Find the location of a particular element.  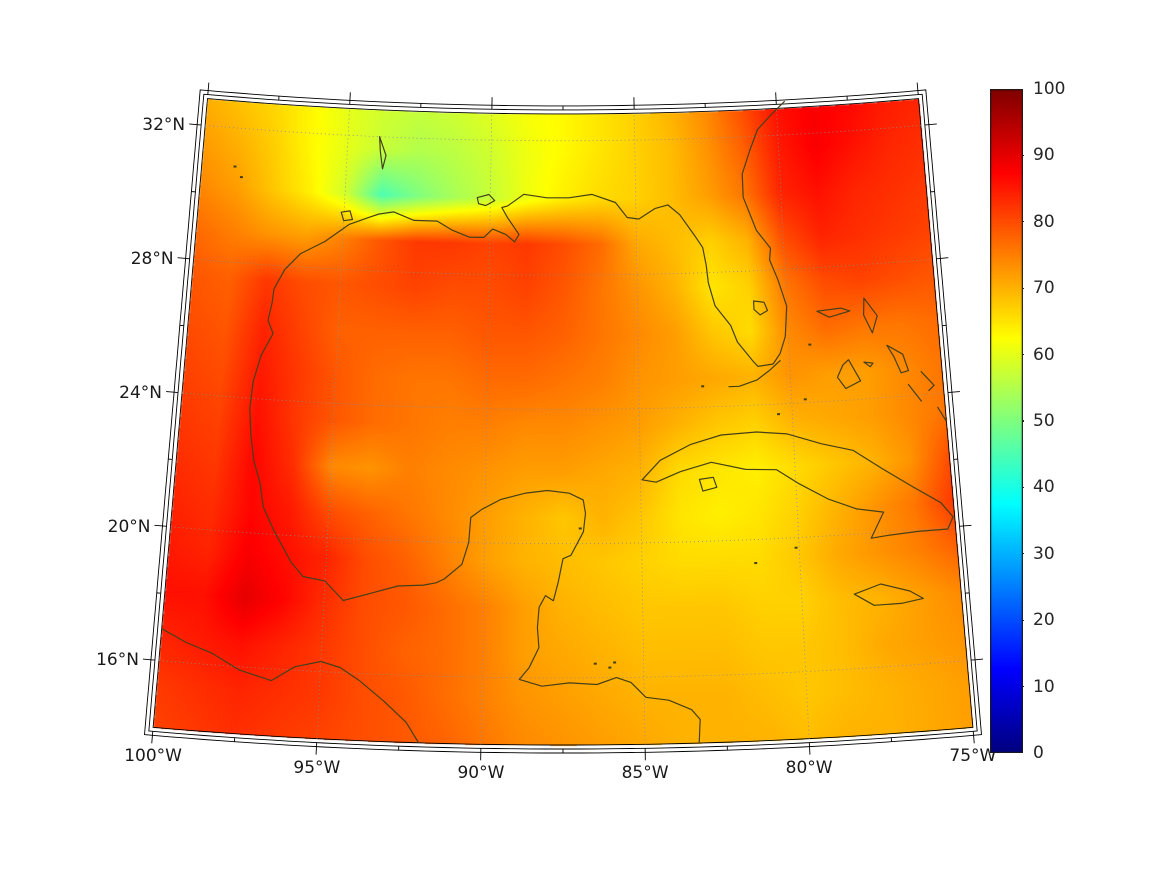

latitude-tick-label: 16°N is located at coordinates (117, 660).